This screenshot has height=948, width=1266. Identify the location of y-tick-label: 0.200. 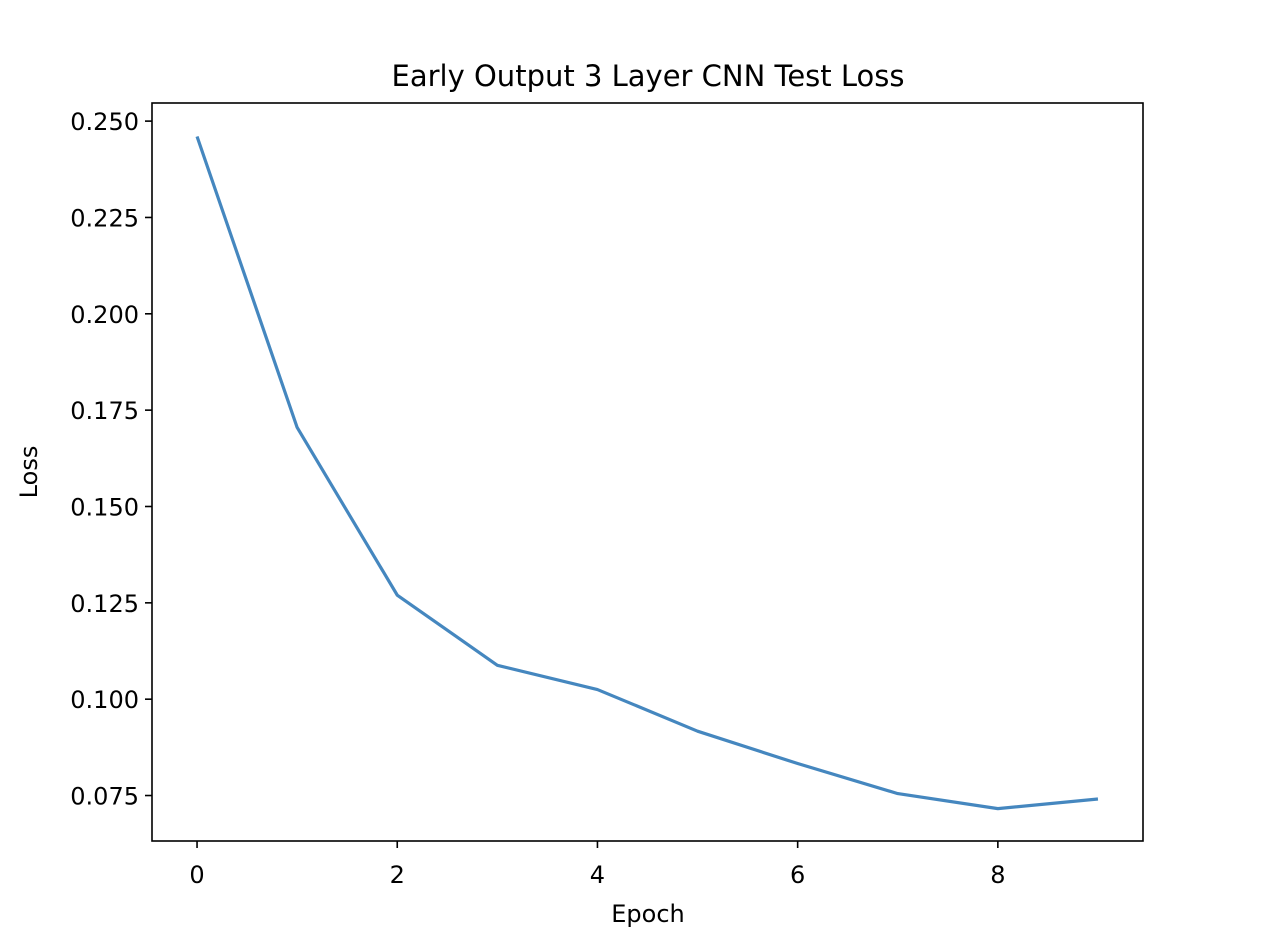
(104, 315).